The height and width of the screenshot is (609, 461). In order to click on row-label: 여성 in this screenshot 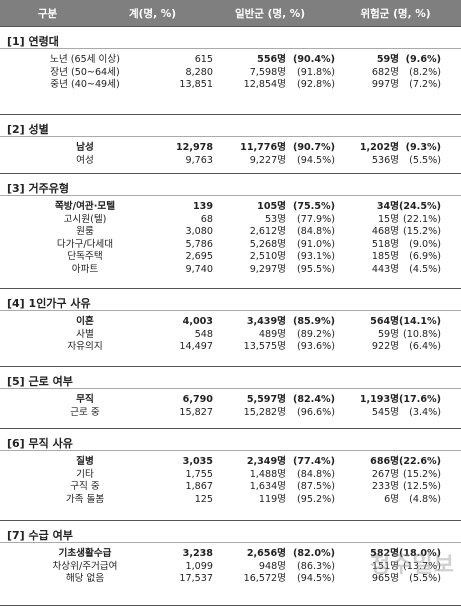, I will do `click(85, 160)`.